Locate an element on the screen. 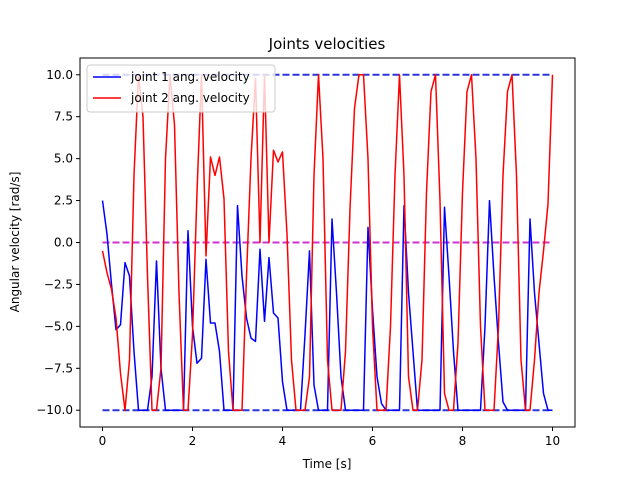  y-tick-label: −7.5 is located at coordinates (58, 368).